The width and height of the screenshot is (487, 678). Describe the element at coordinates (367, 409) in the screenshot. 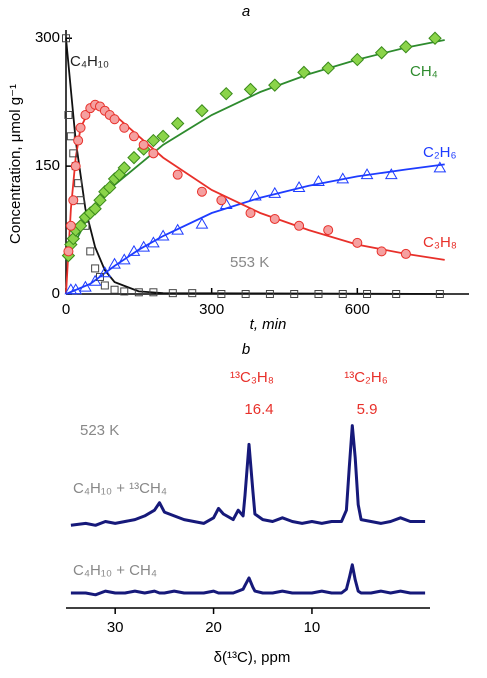

I see `annotation: 5.9` at that location.